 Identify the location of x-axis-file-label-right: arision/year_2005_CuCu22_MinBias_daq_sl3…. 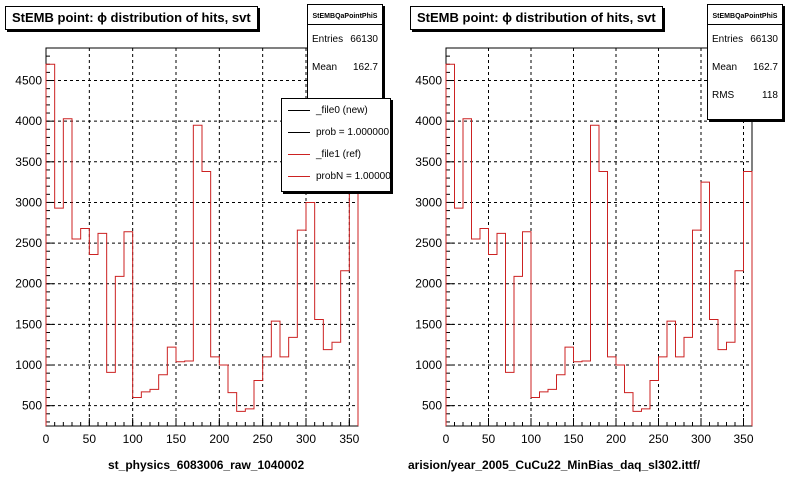
(554, 465).